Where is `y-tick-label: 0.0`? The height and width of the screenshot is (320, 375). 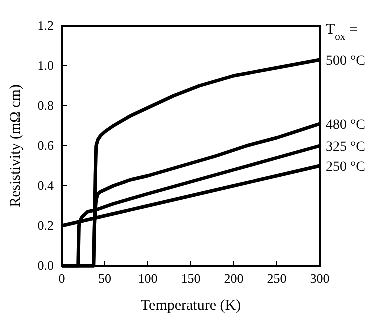 y-tick-label: 0.0 is located at coordinates (46, 266).